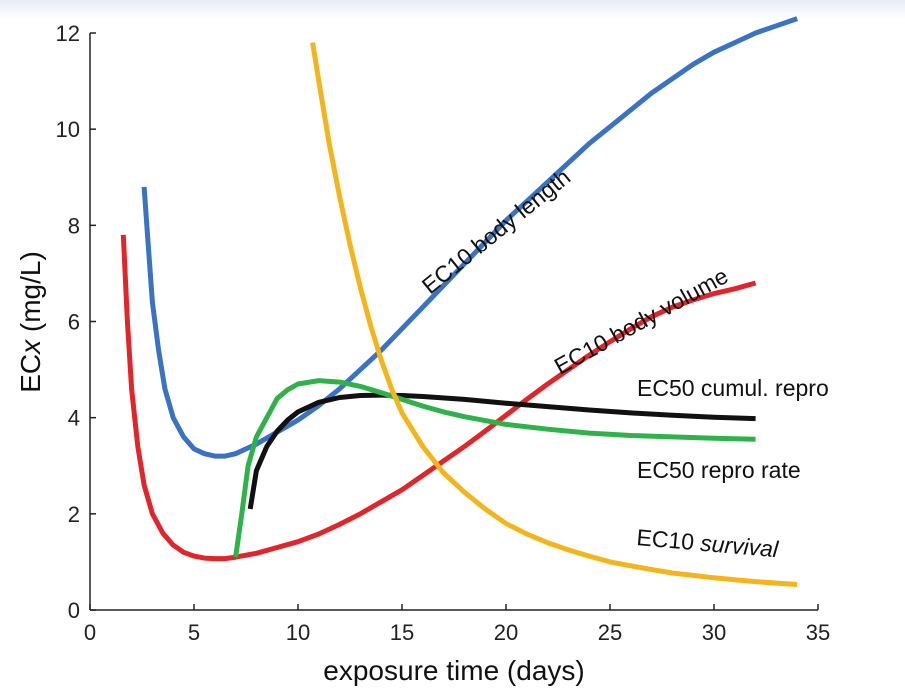 The image size is (905, 693). What do you see at coordinates (68, 129) in the screenshot?
I see `y-tick-label: 10` at bounding box center [68, 129].